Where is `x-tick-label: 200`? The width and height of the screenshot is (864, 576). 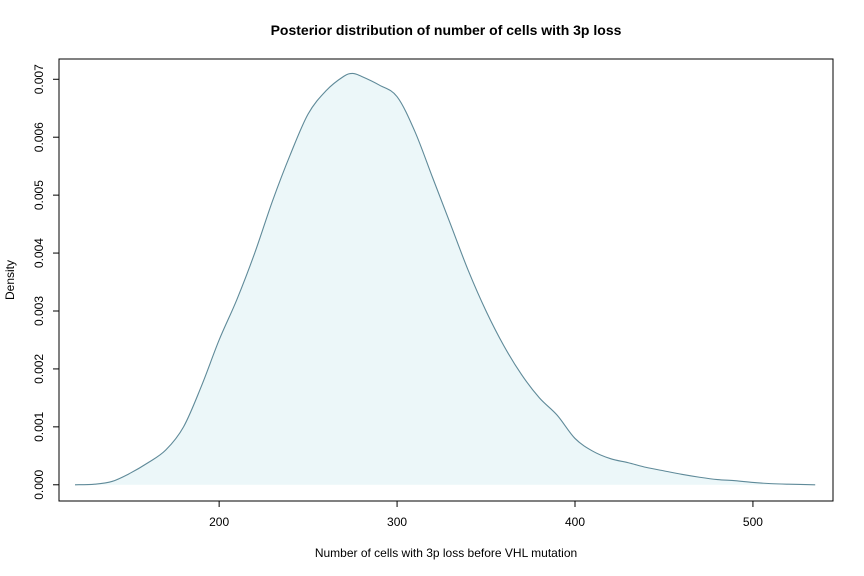
x-tick-label: 200 is located at coordinates (219, 522).